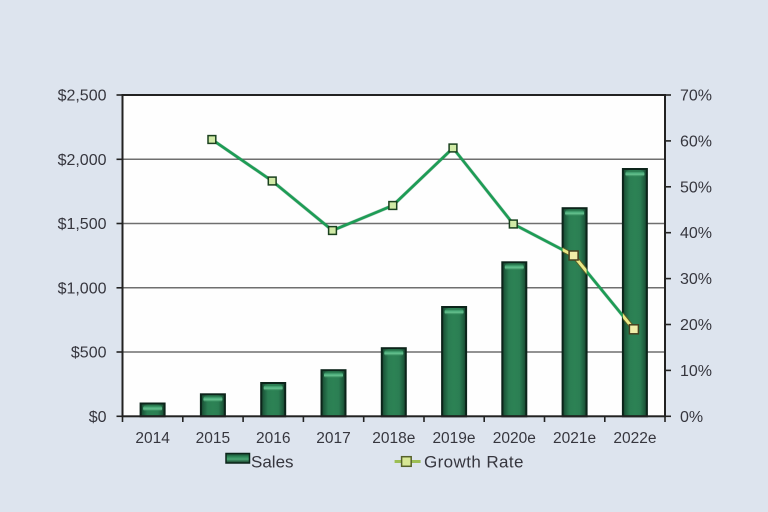 The image size is (768, 512). I want to click on svg-text: 70%, so click(696, 96).